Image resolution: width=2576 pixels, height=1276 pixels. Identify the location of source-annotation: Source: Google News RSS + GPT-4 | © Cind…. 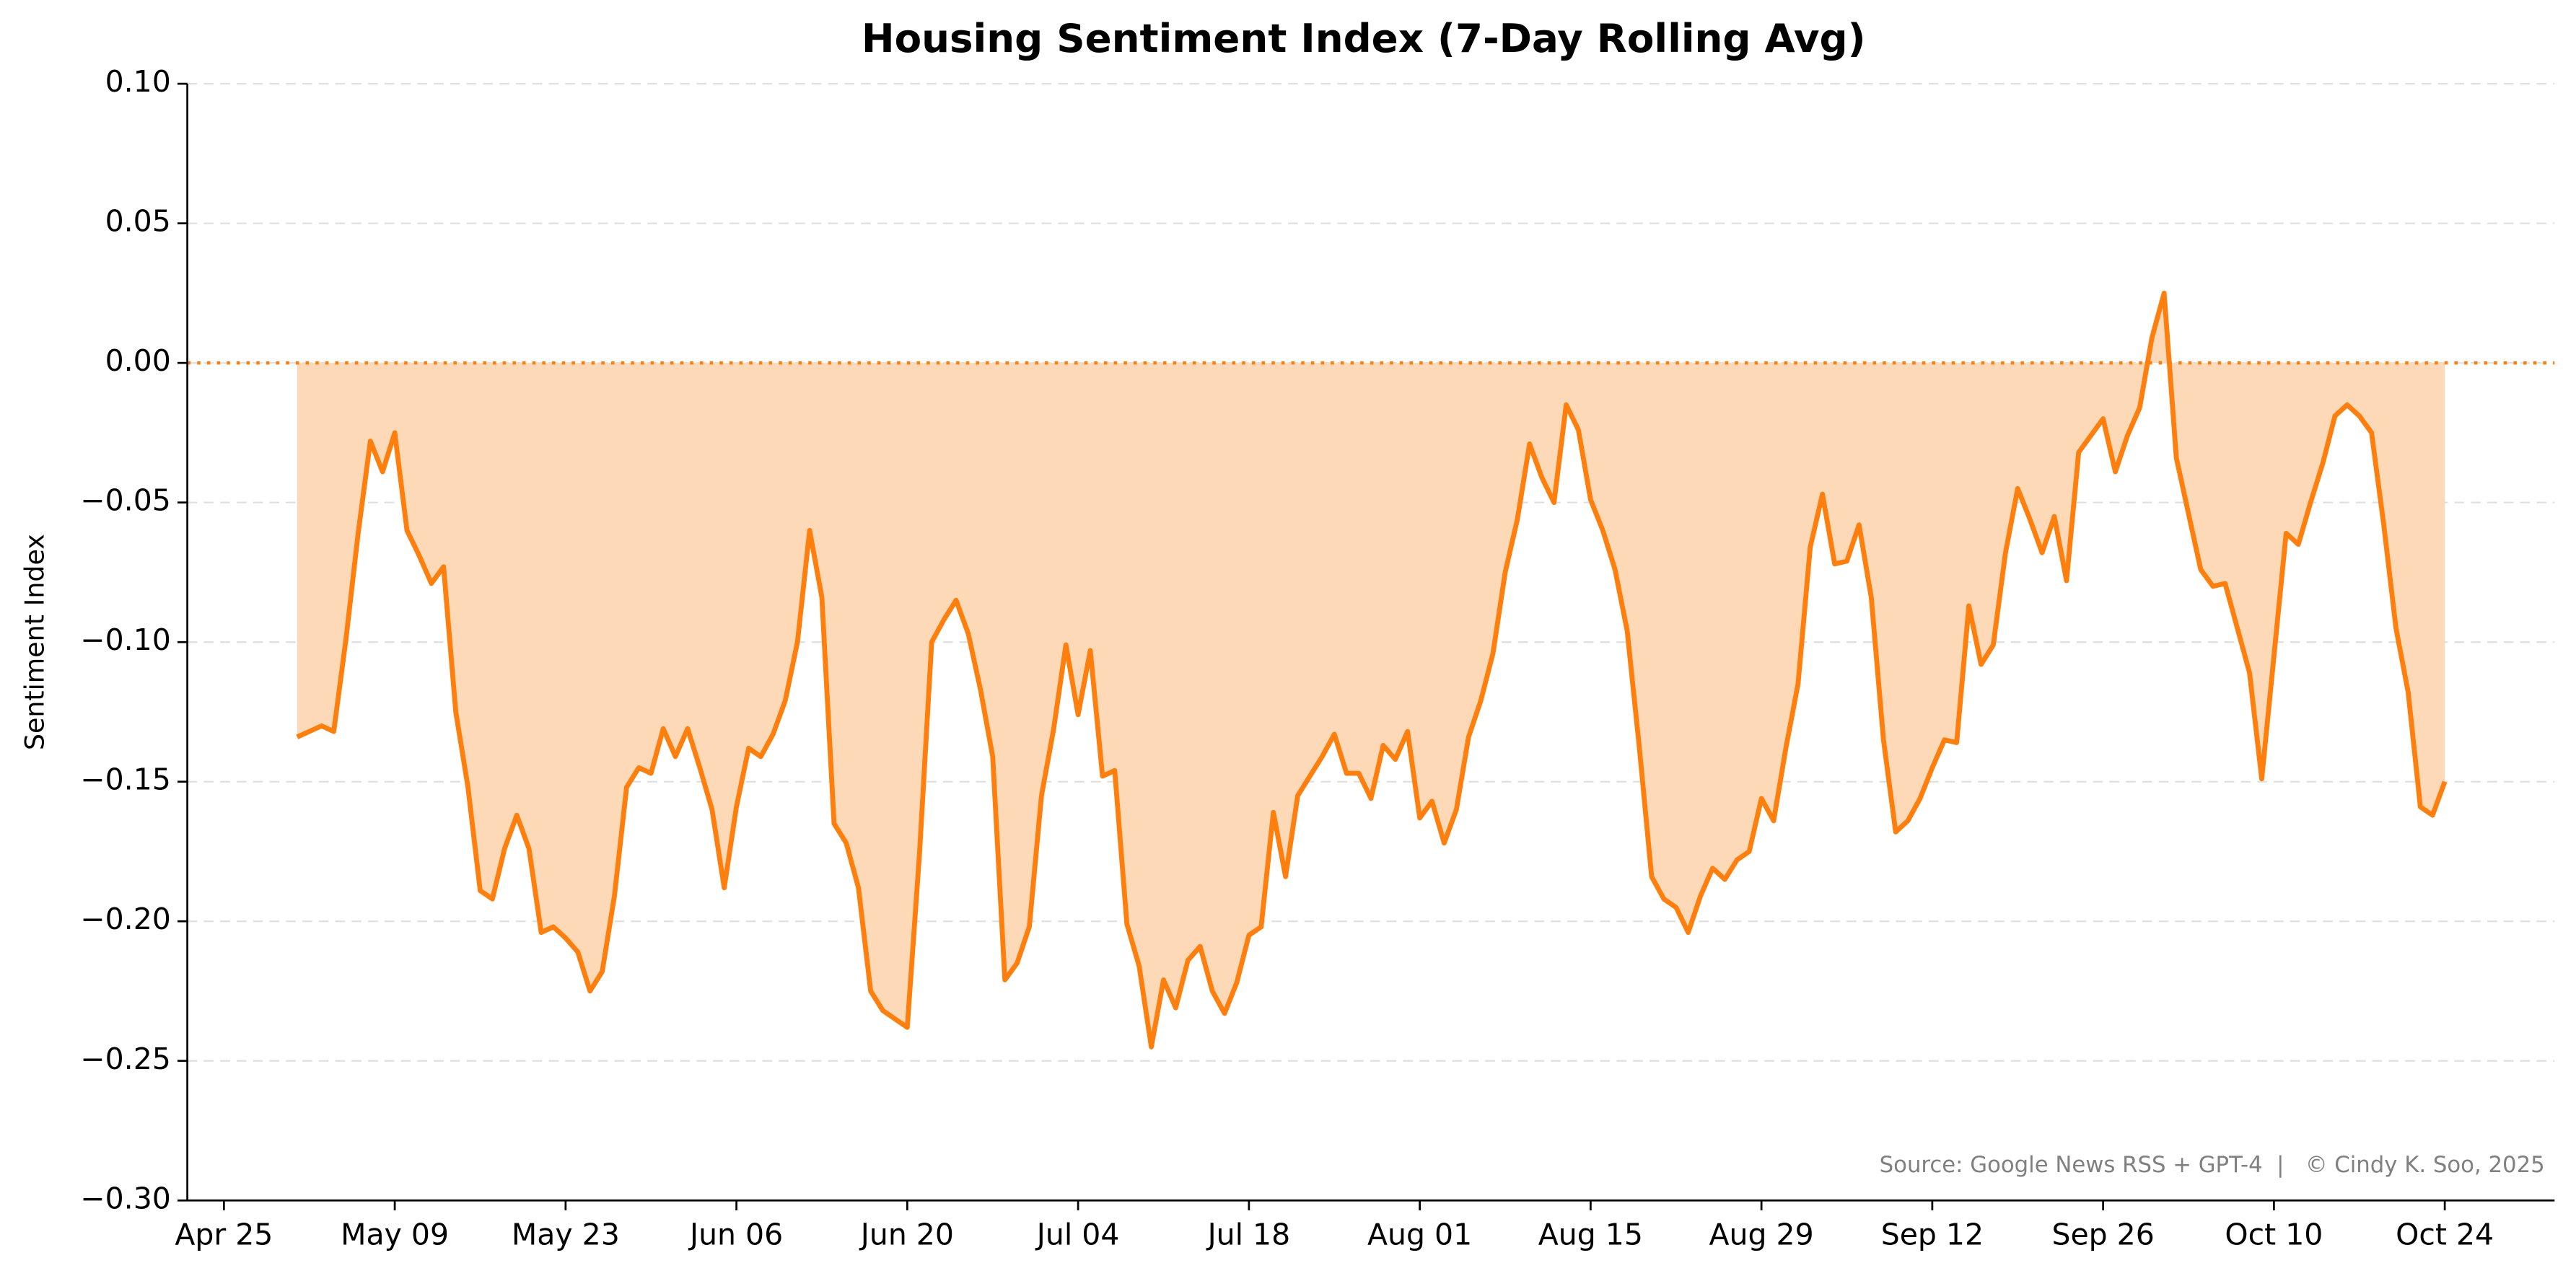
(2212, 1165).